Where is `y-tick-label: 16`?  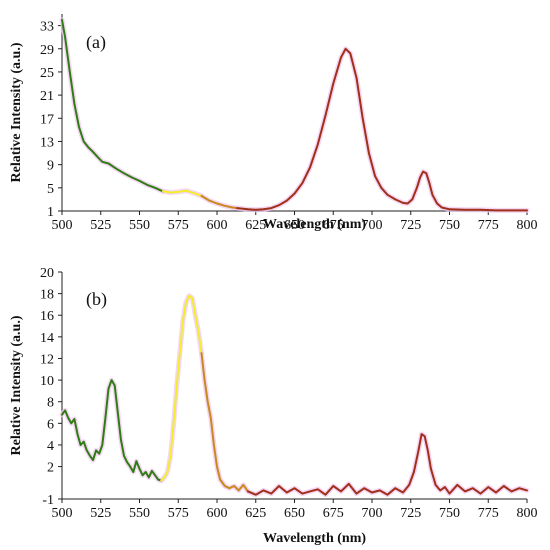 y-tick-label: 16 is located at coordinates (47, 316).